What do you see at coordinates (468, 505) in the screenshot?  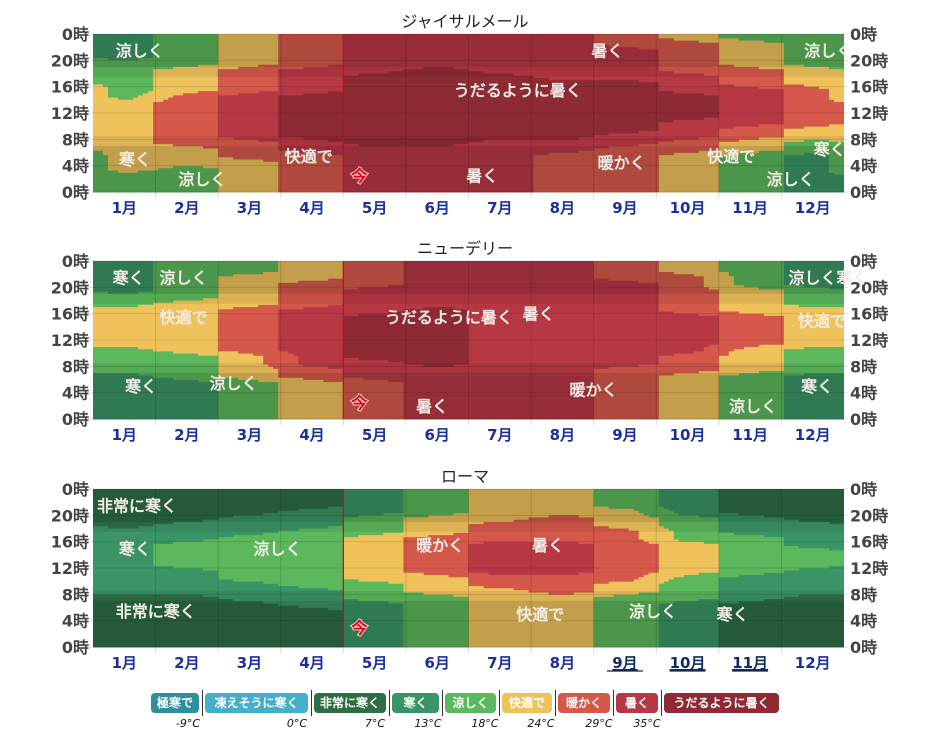 I see `night-shade-evening` at bounding box center [468, 505].